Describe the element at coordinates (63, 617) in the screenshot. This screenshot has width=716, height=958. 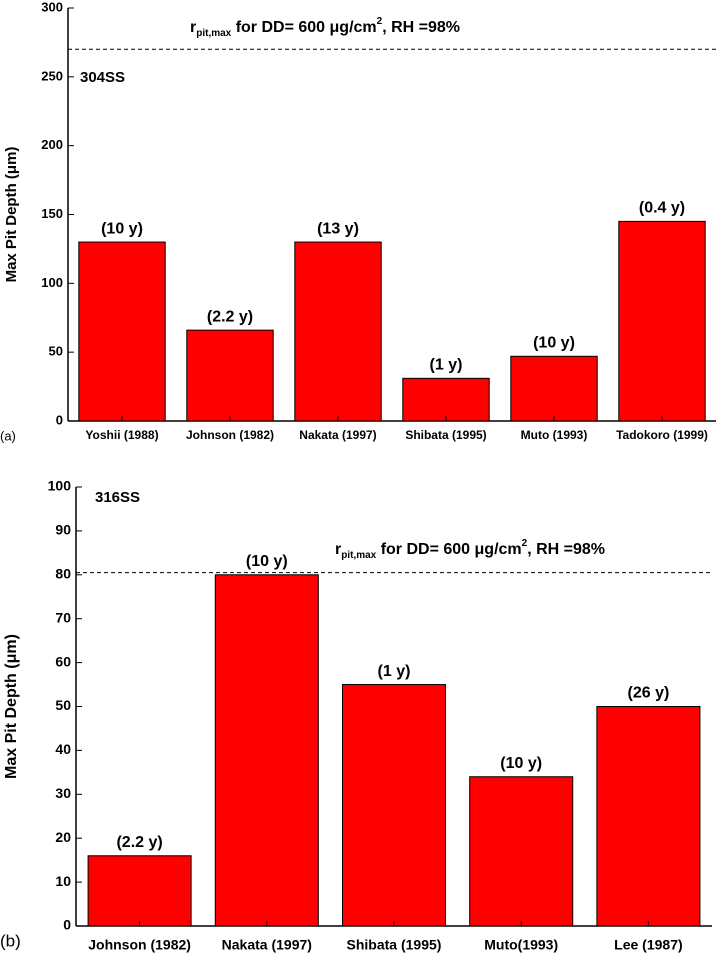
I see `y-tick-label: 70` at that location.